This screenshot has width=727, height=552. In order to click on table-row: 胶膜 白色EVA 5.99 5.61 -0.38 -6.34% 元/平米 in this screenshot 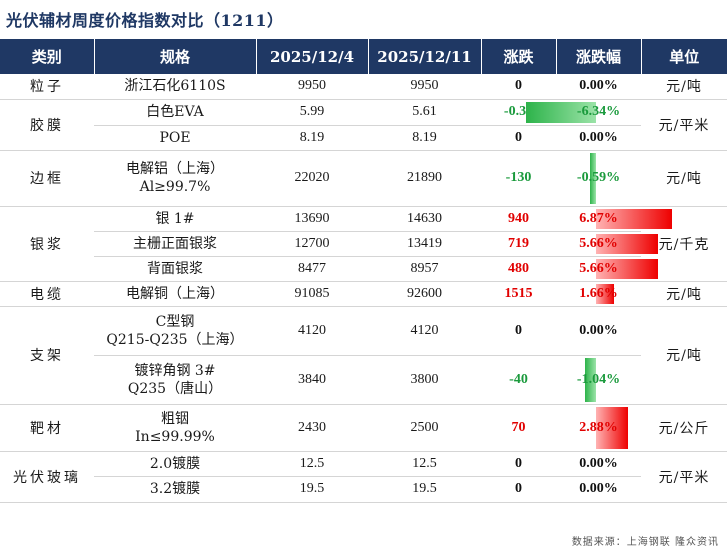, I will do `click(363, 125)`.